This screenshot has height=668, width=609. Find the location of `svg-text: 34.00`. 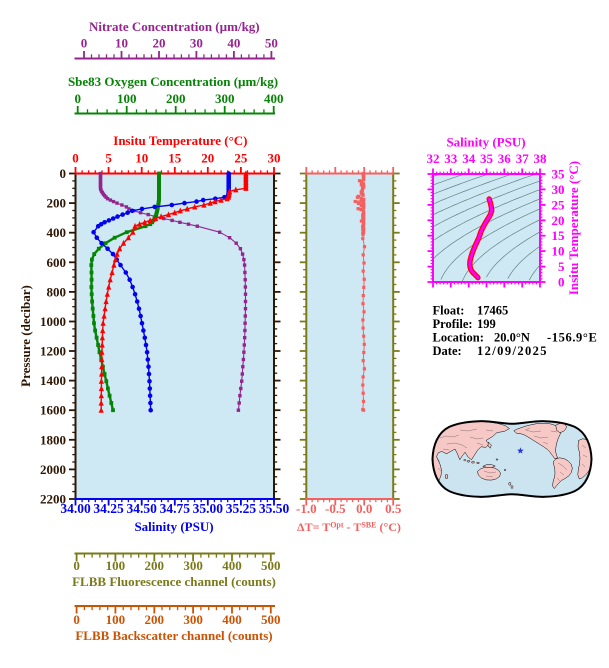

svg-text: 34.00 is located at coordinates (75, 508).